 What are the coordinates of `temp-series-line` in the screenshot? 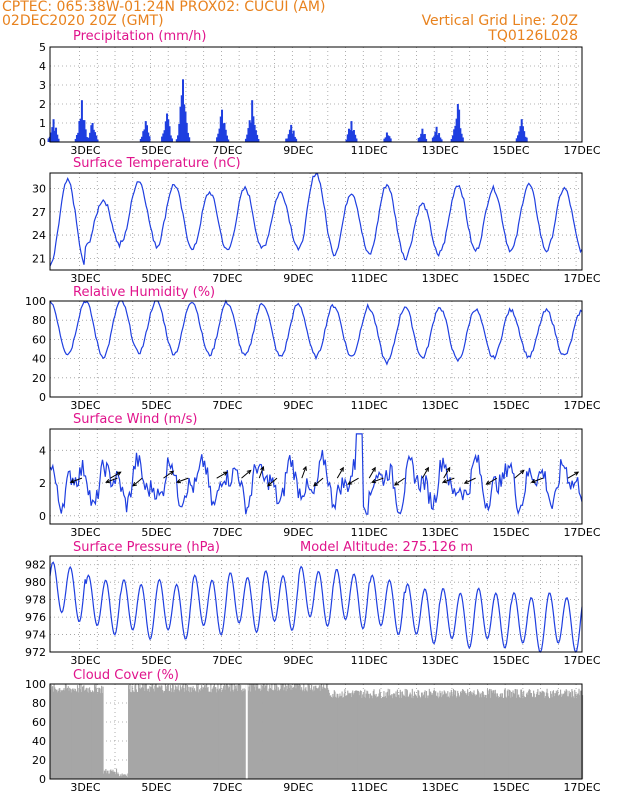 It's located at (316, 220).